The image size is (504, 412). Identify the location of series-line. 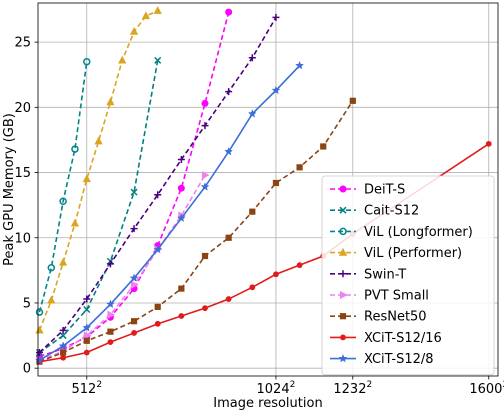
(63, 187).